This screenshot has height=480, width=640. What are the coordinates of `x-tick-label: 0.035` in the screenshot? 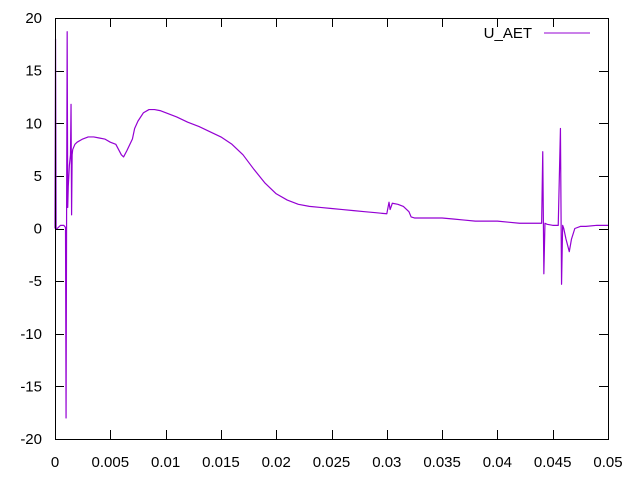 It's located at (442, 462).